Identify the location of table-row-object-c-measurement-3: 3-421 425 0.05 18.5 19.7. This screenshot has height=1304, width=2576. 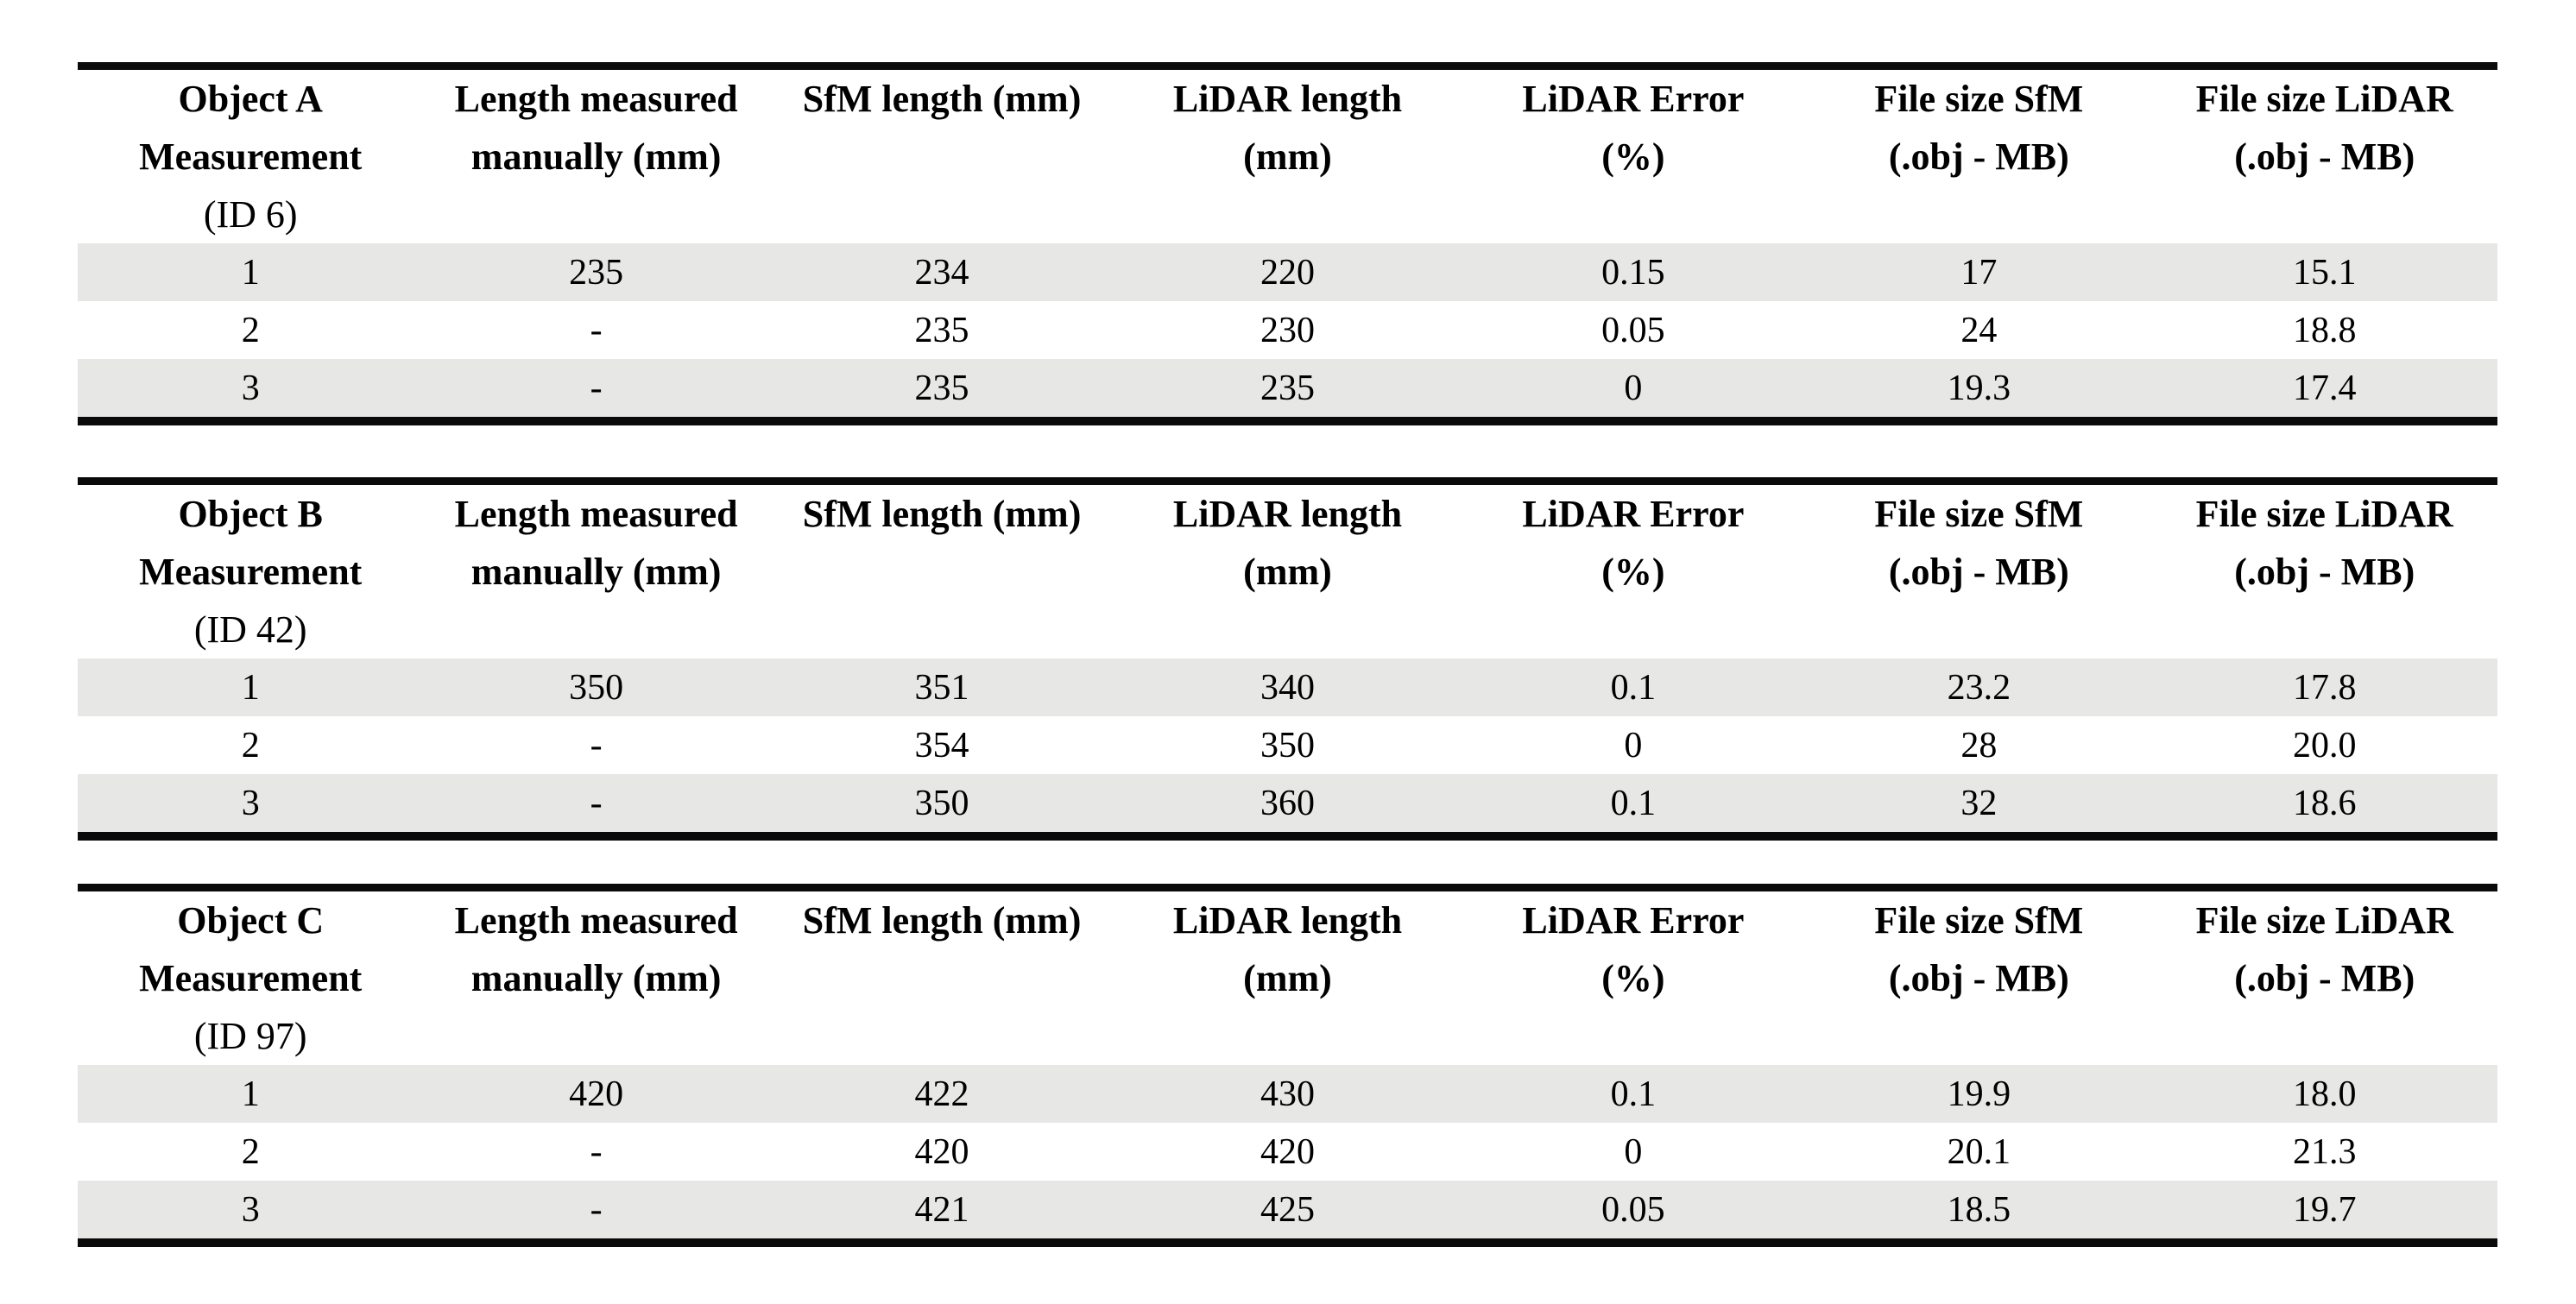
(1287, 1212).